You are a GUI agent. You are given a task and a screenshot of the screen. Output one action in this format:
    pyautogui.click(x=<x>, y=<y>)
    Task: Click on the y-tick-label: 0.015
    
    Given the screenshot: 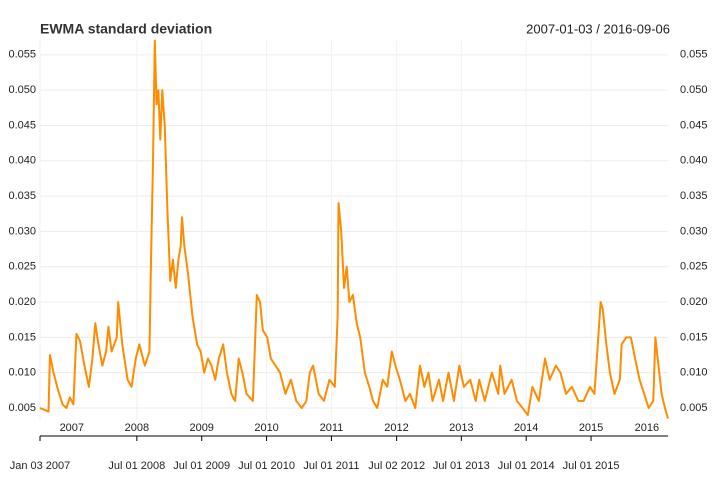 What is the action you would take?
    pyautogui.click(x=22, y=337)
    